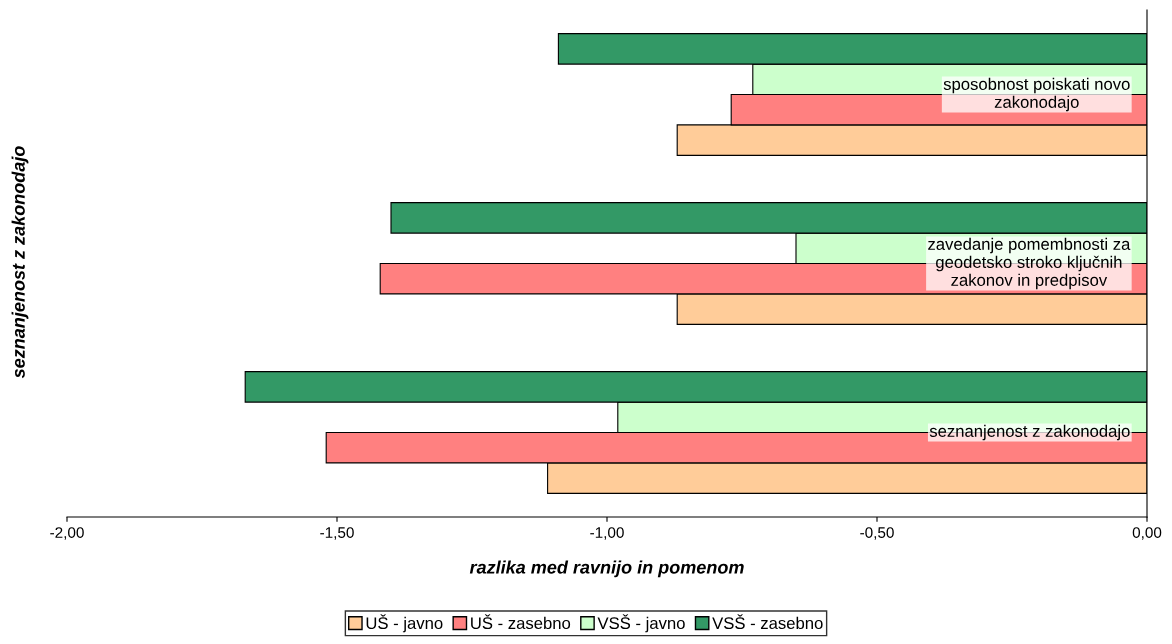  I want to click on x-tick-label: -1,50, so click(337, 533).